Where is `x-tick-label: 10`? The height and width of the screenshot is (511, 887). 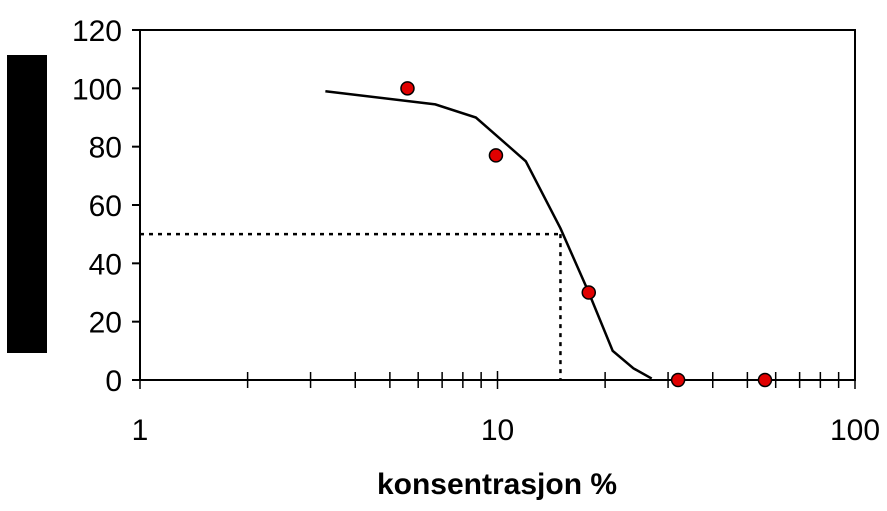
x-tick-label: 10 is located at coordinates (497, 430).